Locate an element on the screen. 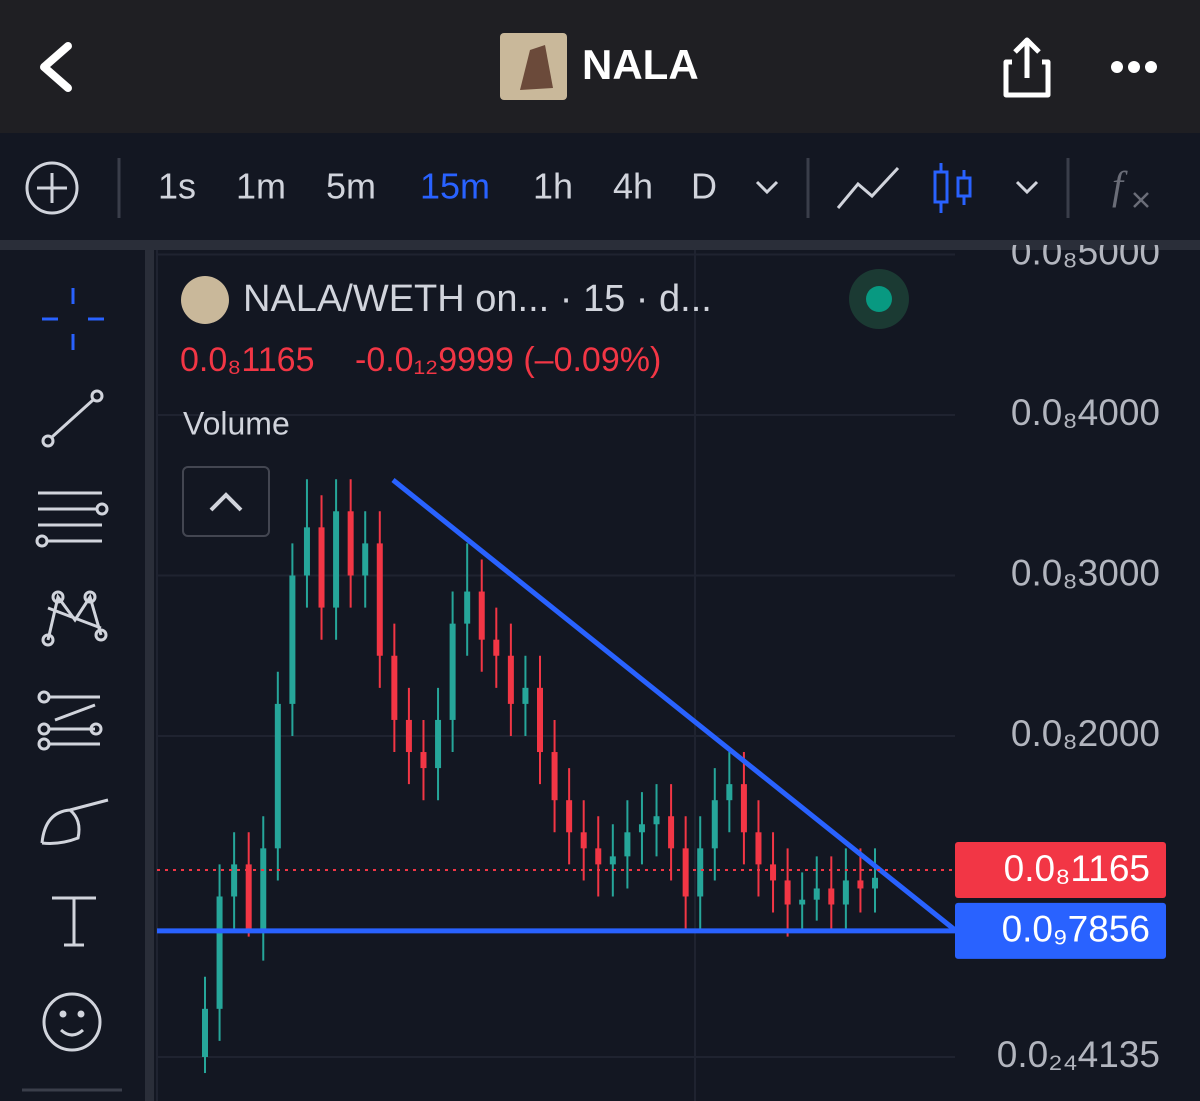 This screenshot has height=1101, width=1200. token-icon-art is located at coordinates (536, 67).